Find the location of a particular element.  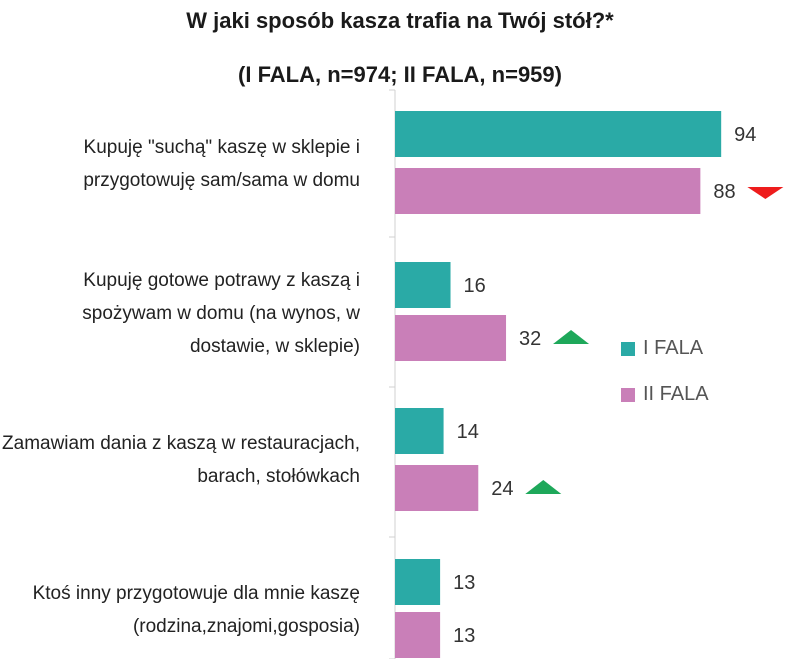

data-label-fala-1-cat-1: 94 is located at coordinates (745, 135).